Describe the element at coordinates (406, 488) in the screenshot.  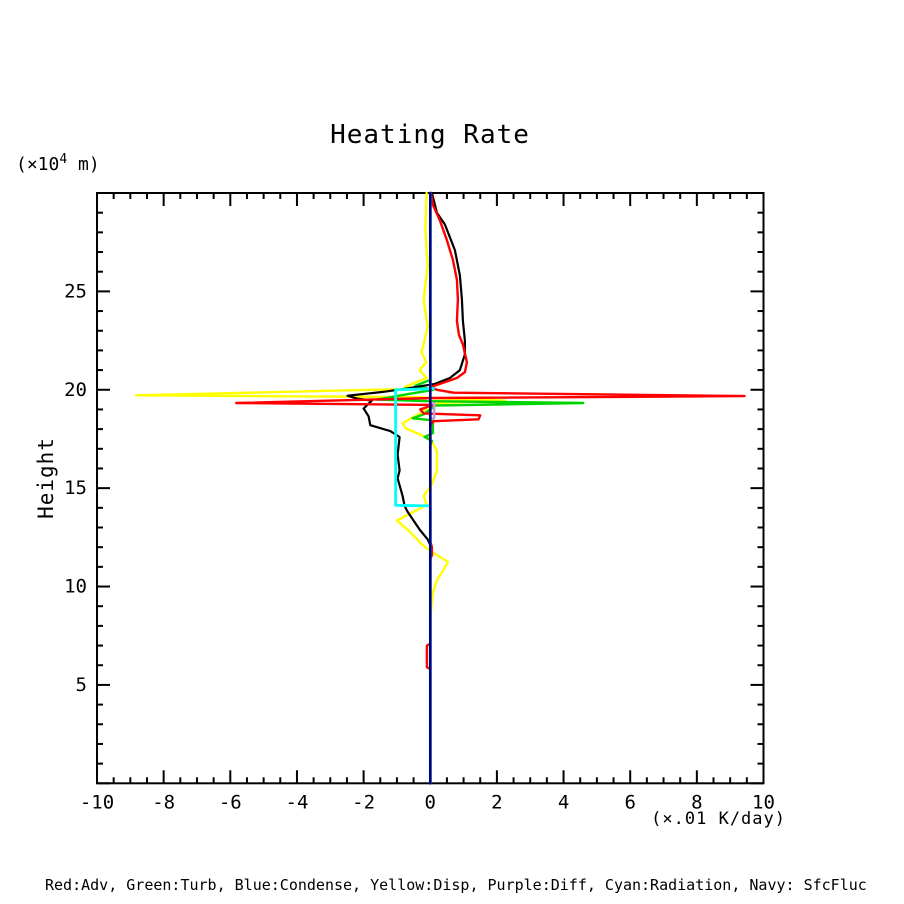
I see `series-black-line` at that location.